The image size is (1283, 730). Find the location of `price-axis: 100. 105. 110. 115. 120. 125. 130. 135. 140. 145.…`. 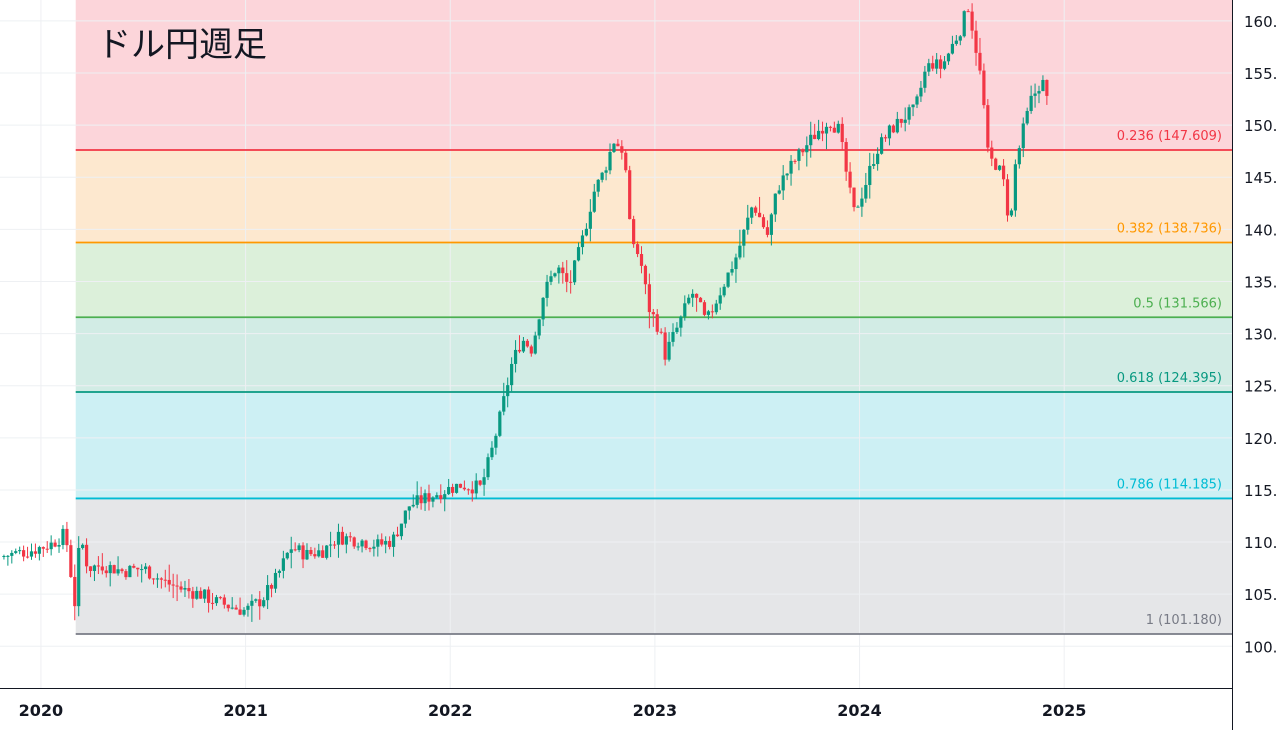

price-axis: 100. 105. 110. 115. 120. 125. 130. 135. 140. 145.… is located at coordinates (1257, 365).